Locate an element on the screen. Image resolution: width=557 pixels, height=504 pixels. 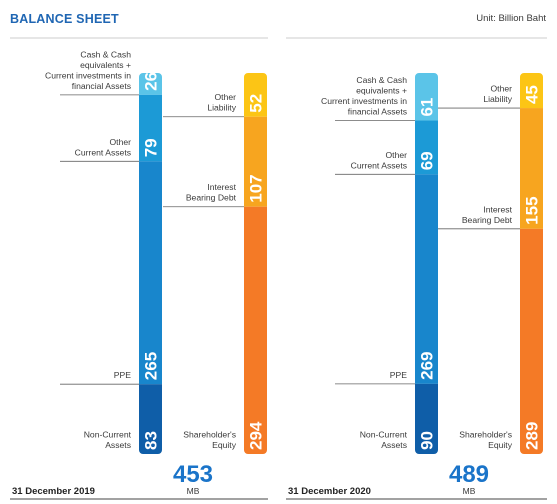
value-label-shareholder-s-equity: 294 is located at coordinates (256, 435).